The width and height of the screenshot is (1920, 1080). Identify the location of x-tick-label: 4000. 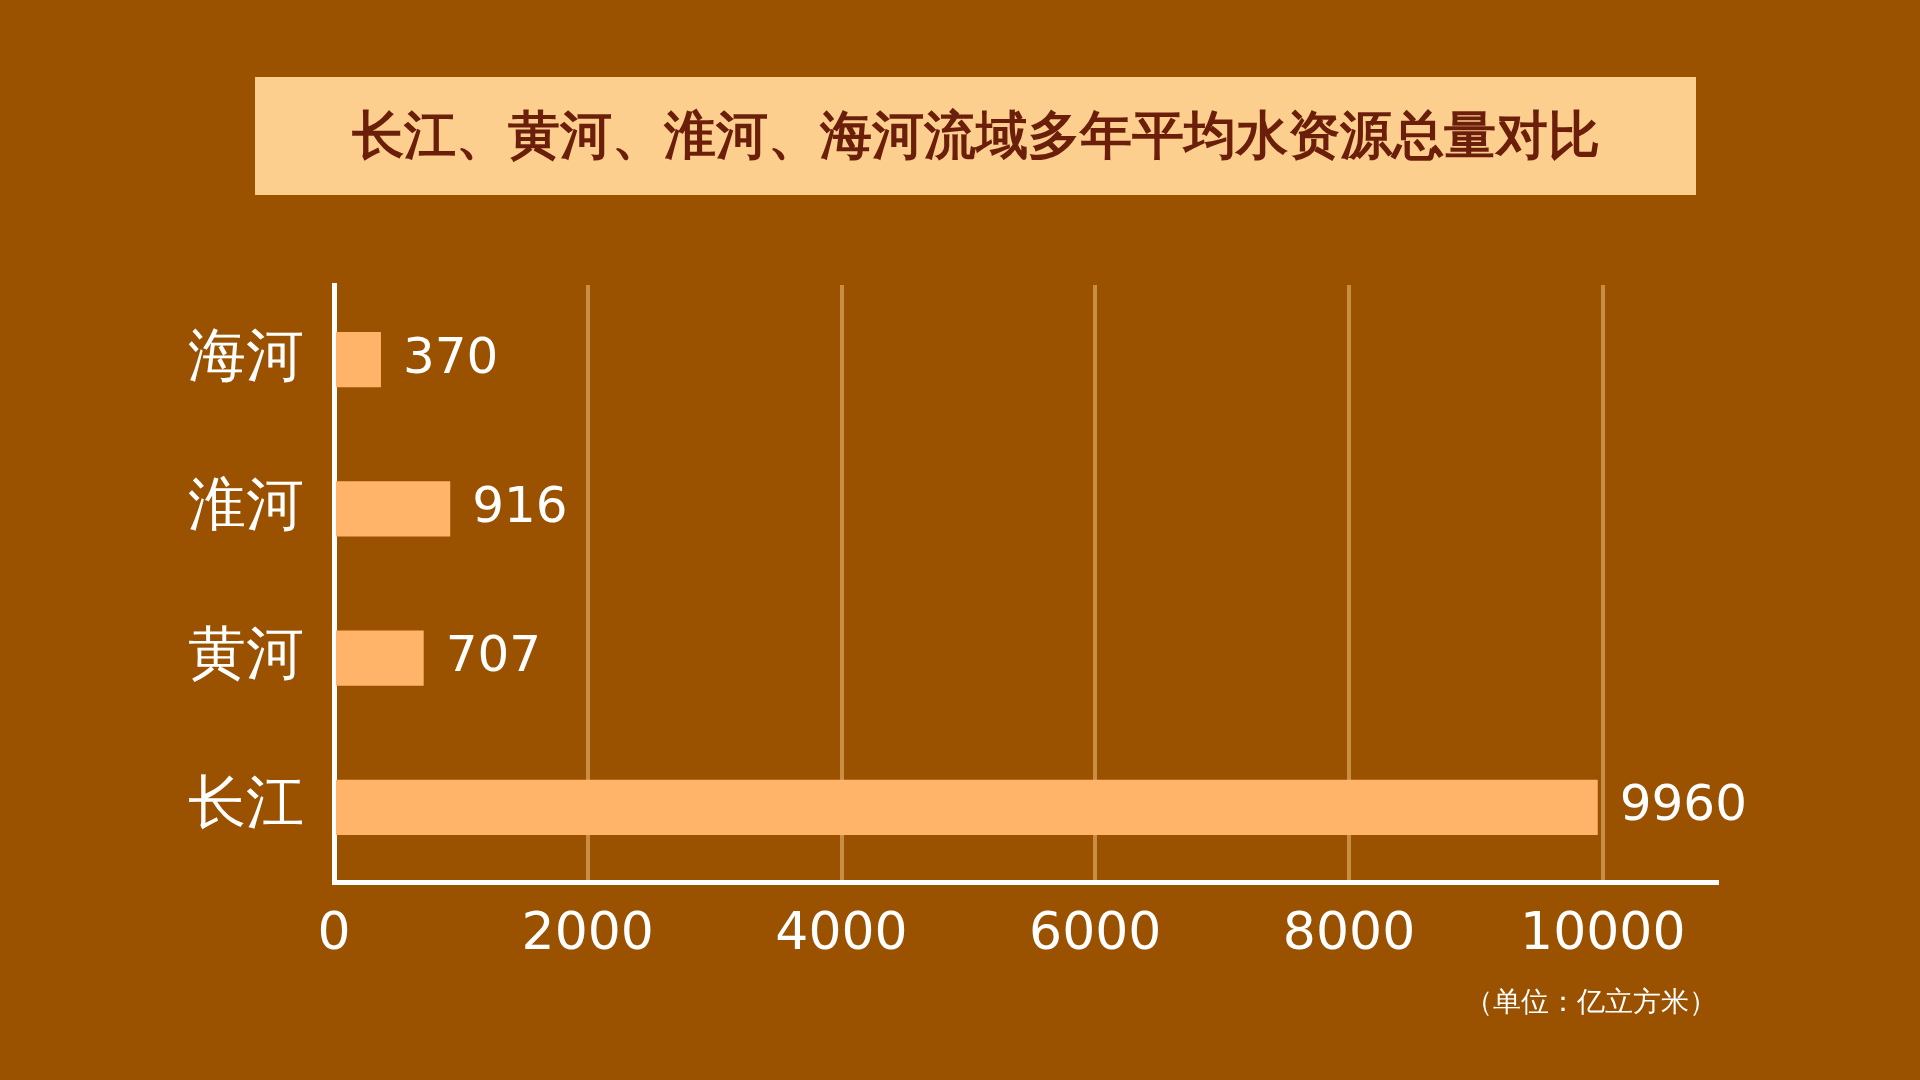
(841, 930).